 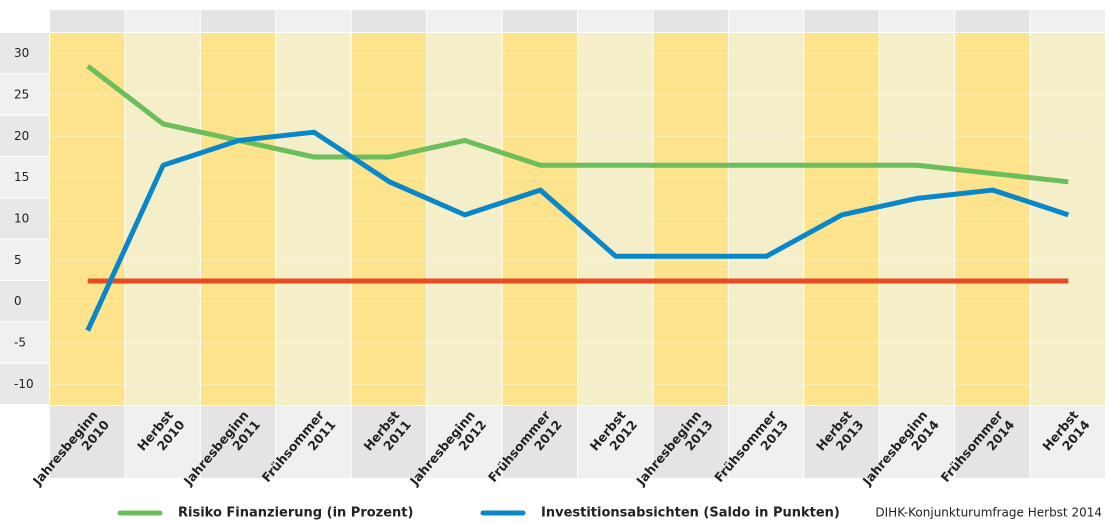 I want to click on y-tick-label: 0, so click(x=18, y=301).